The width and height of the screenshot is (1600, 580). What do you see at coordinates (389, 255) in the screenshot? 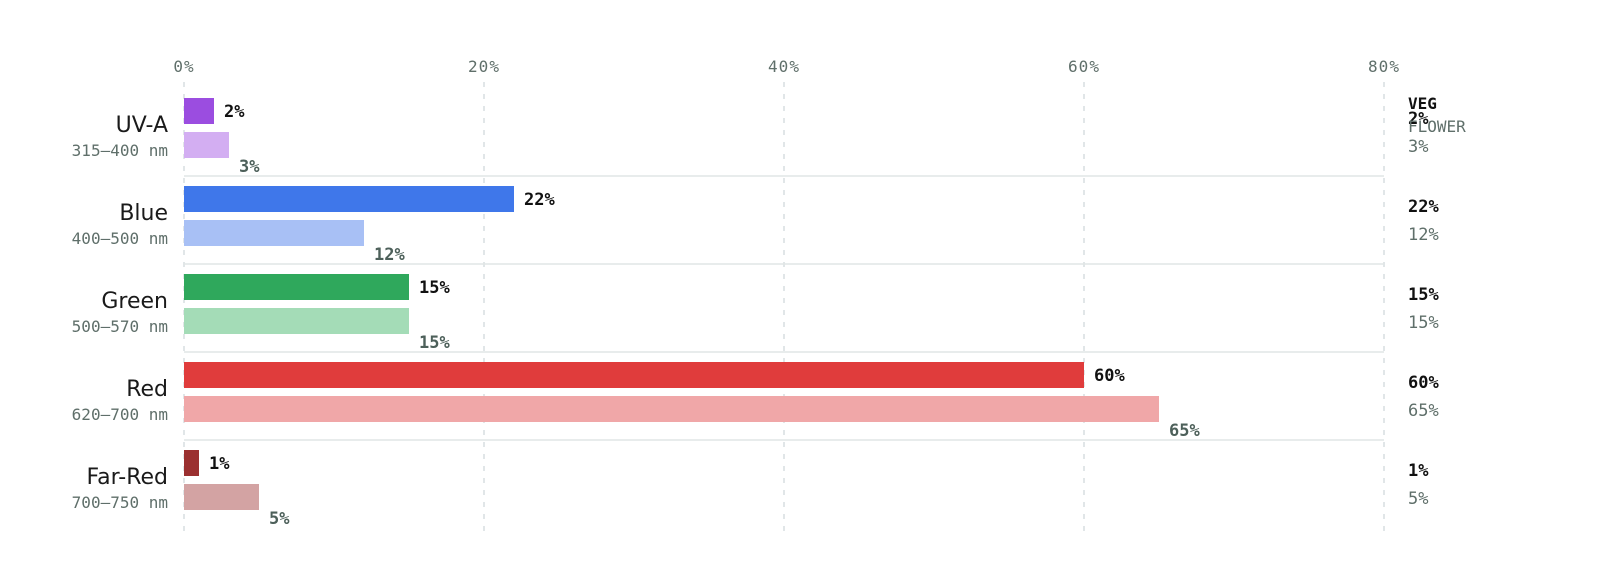
I see `value-label-flower: 12%` at bounding box center [389, 255].